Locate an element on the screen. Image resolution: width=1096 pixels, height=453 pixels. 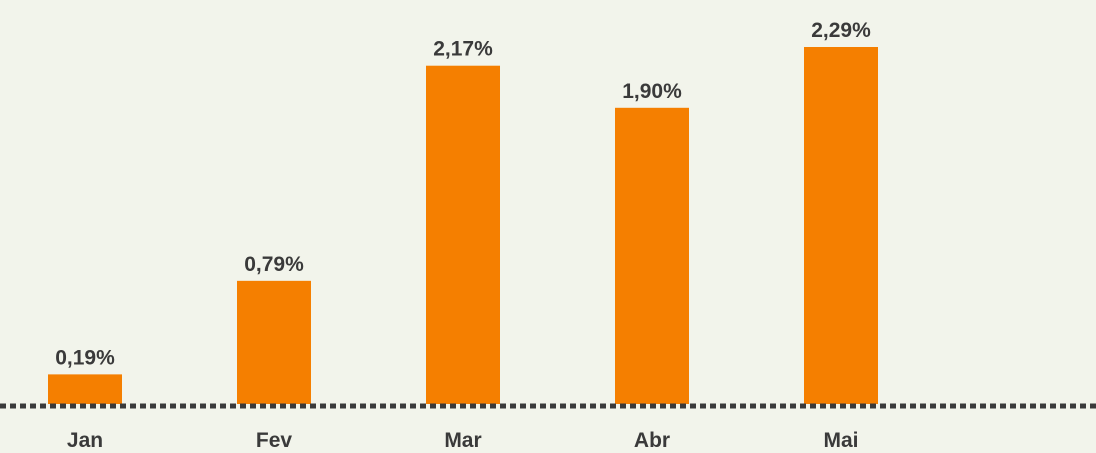
value-label: 2,29% is located at coordinates (841, 30).